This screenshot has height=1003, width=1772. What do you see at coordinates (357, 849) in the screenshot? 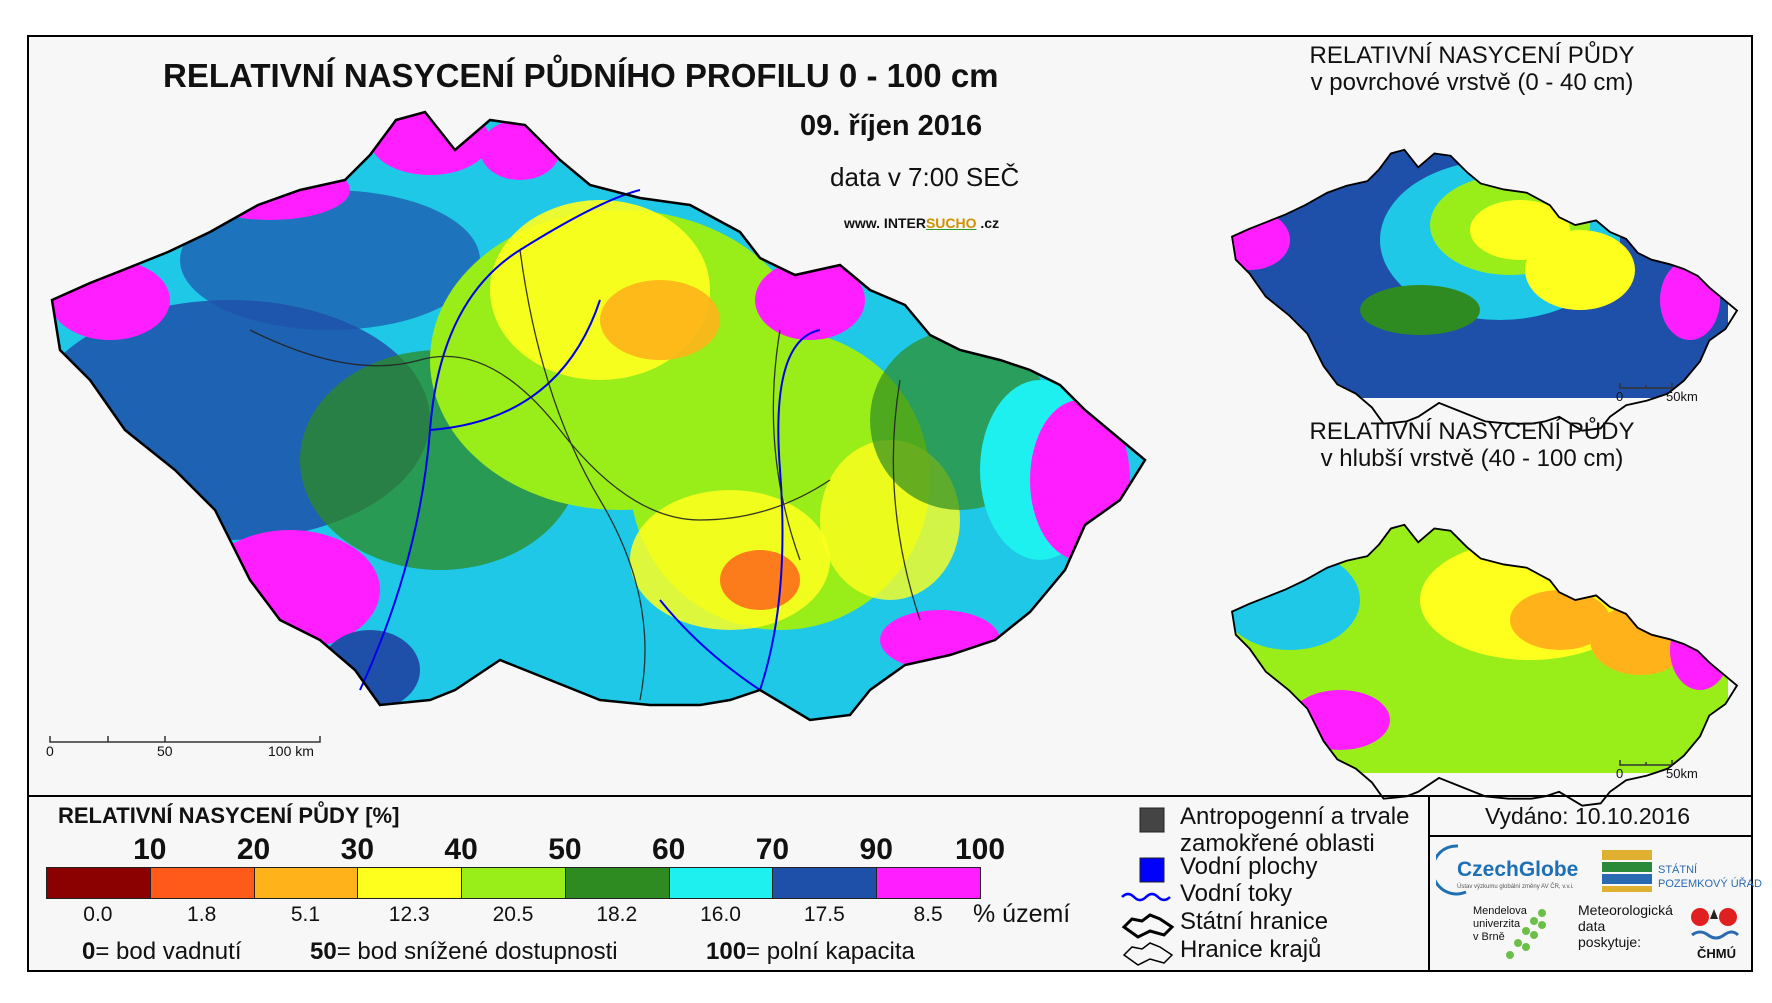
I see `legend-threshold: 30` at bounding box center [357, 849].